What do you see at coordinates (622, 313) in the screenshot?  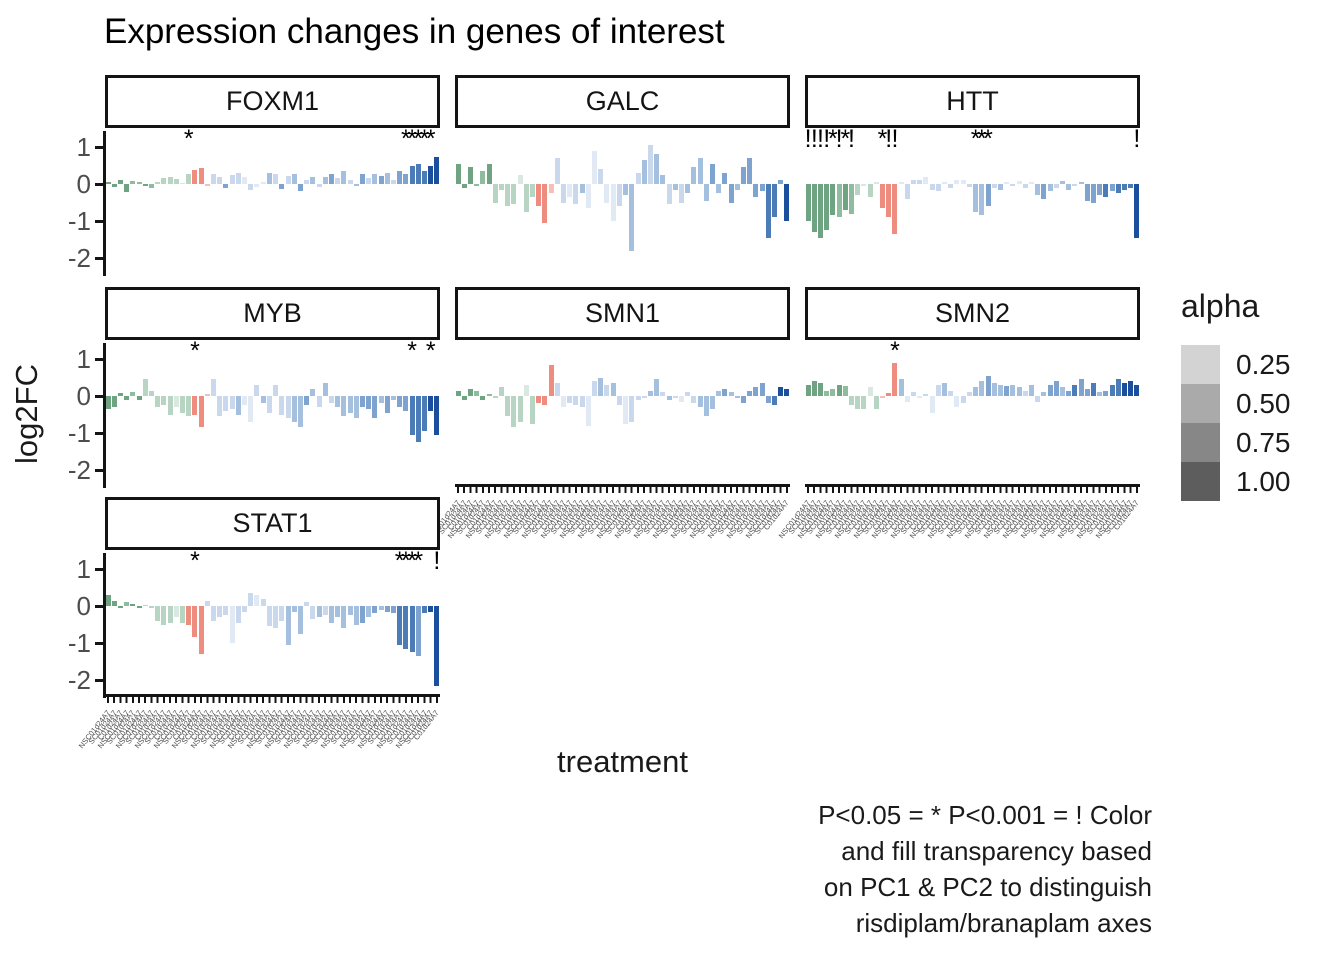 I see `facet-label: SMN1` at bounding box center [622, 313].